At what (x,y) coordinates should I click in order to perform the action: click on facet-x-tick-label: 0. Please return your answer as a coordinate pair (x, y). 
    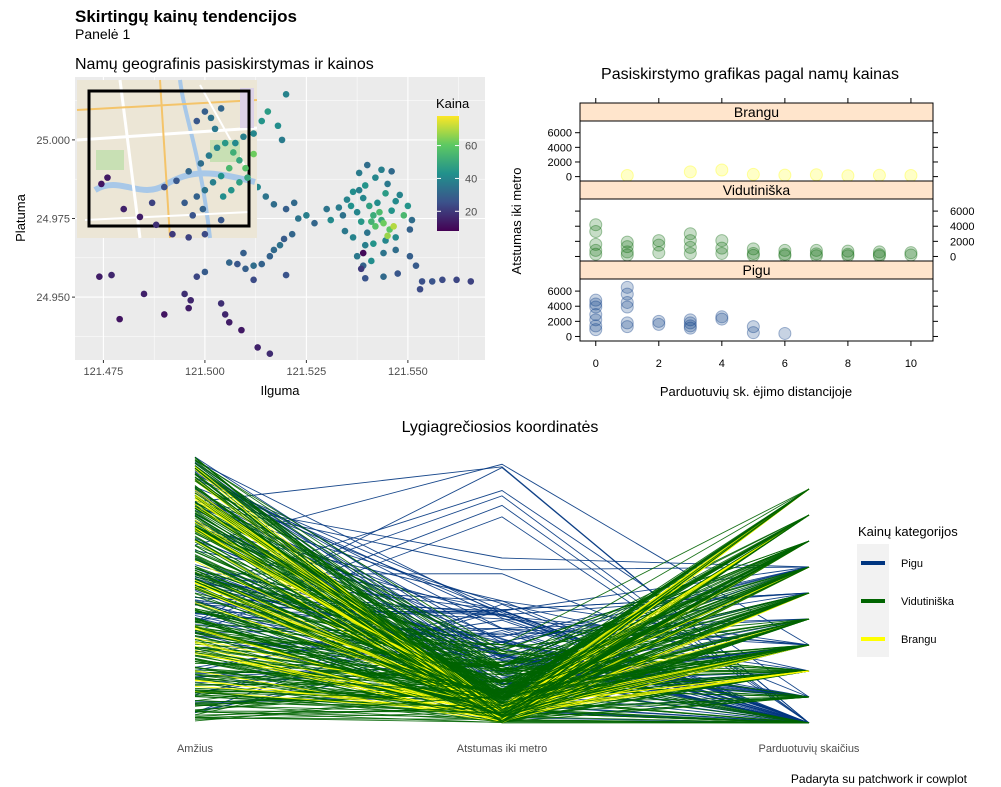
    Looking at the image, I should click on (596, 364).